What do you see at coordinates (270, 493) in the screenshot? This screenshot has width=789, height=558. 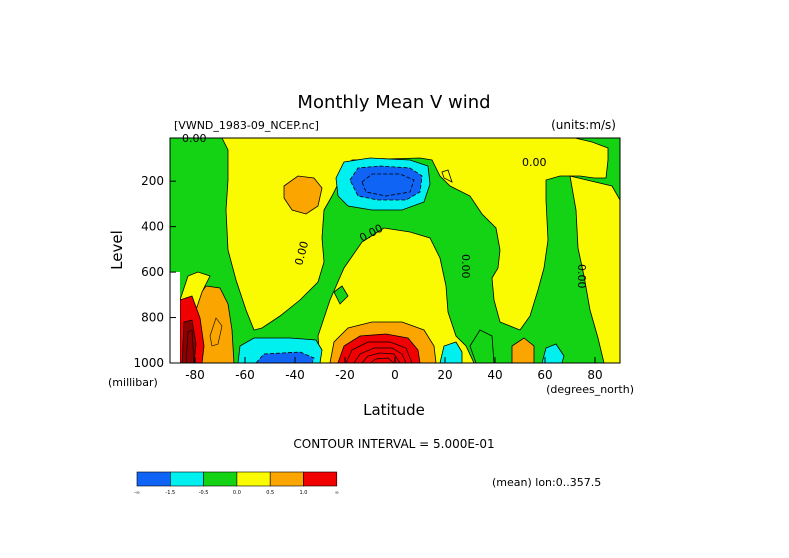 I see `colorbar-label: 0.5` at bounding box center [270, 493].